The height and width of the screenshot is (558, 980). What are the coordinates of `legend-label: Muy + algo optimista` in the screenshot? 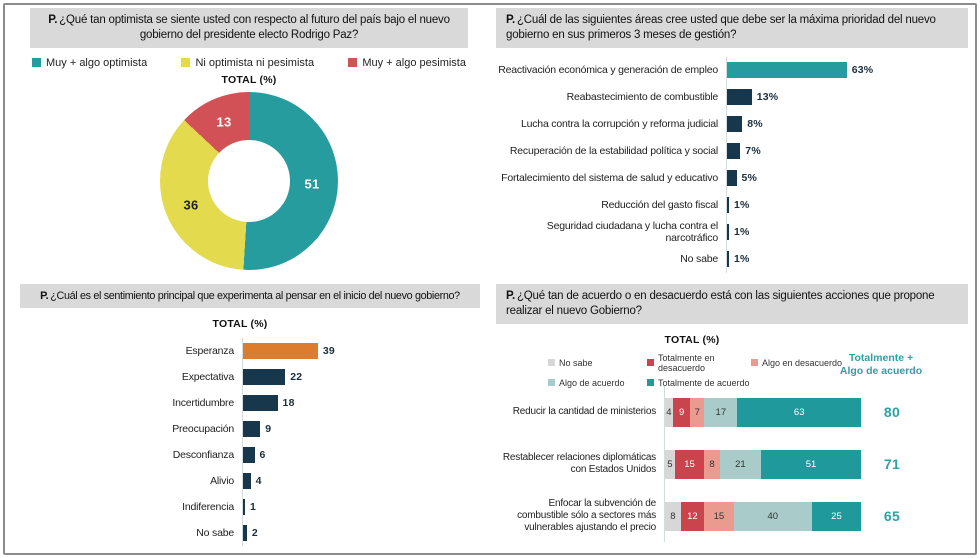 It's located at (97, 62).